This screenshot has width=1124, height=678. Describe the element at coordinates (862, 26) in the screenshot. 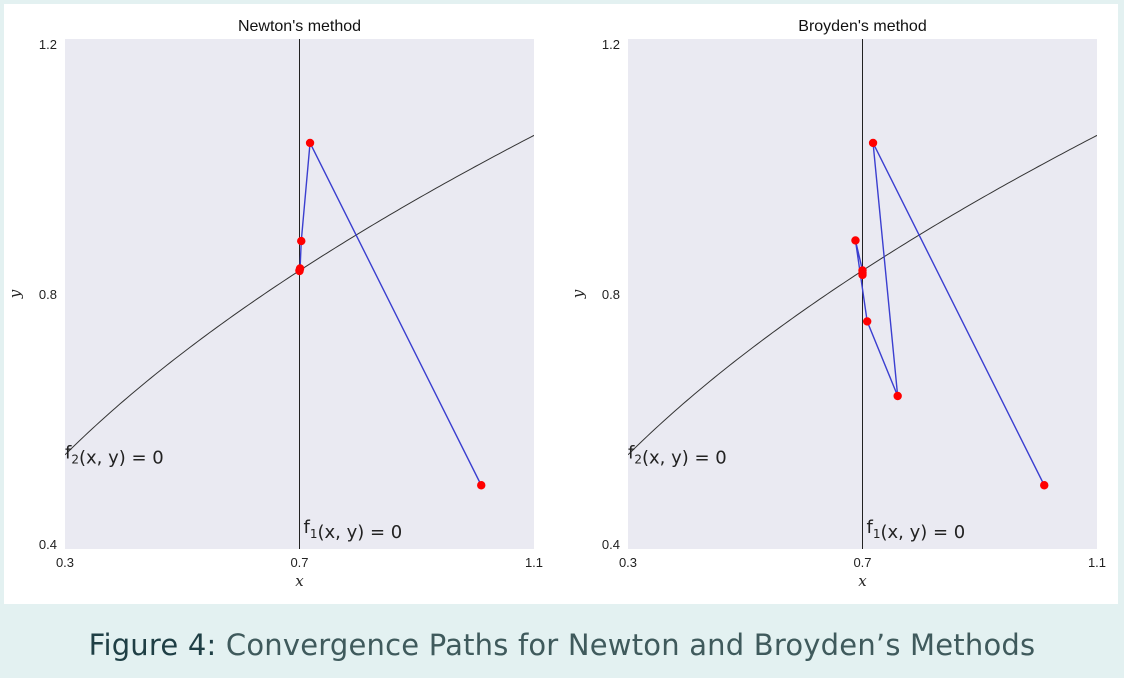

I see `chart-title: Broyden's method` at that location.